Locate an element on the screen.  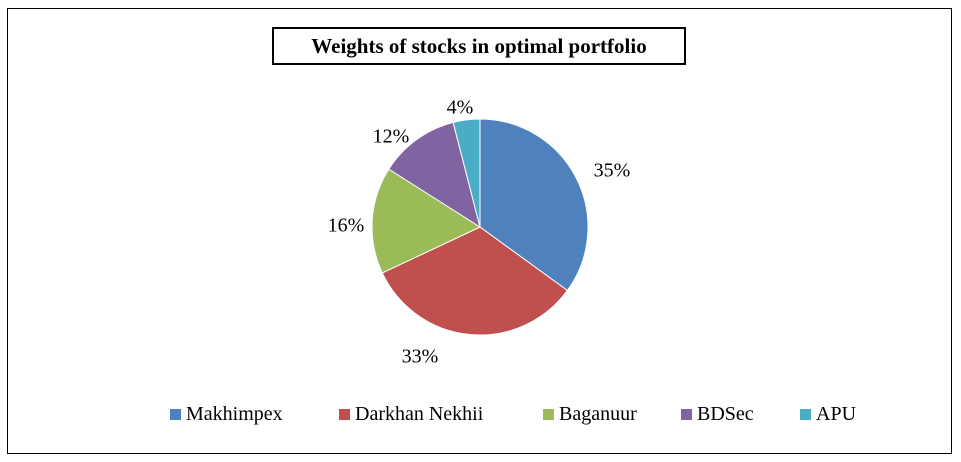
legend-label: Makhimpex is located at coordinates (234, 414).